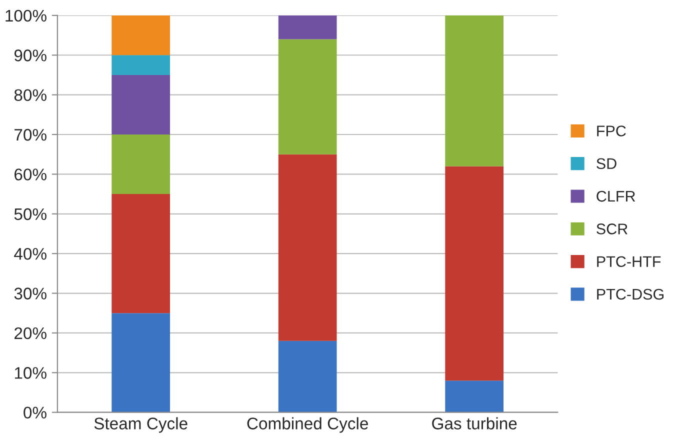 This screenshot has height=441, width=676. What do you see at coordinates (606, 164) in the screenshot?
I see `legend-label: SD` at bounding box center [606, 164].